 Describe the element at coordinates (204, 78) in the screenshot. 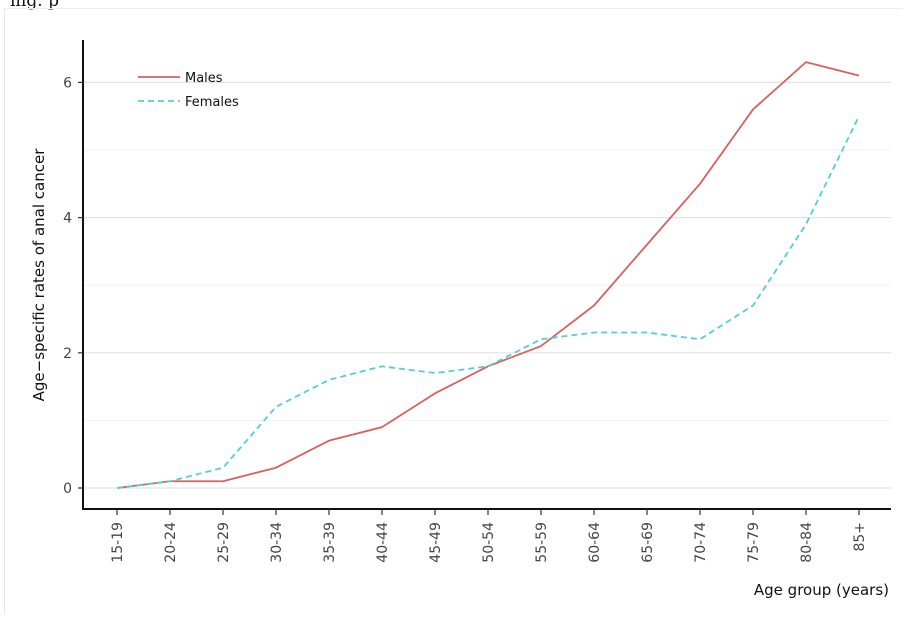

I see `legend-label-males: Males` at that location.